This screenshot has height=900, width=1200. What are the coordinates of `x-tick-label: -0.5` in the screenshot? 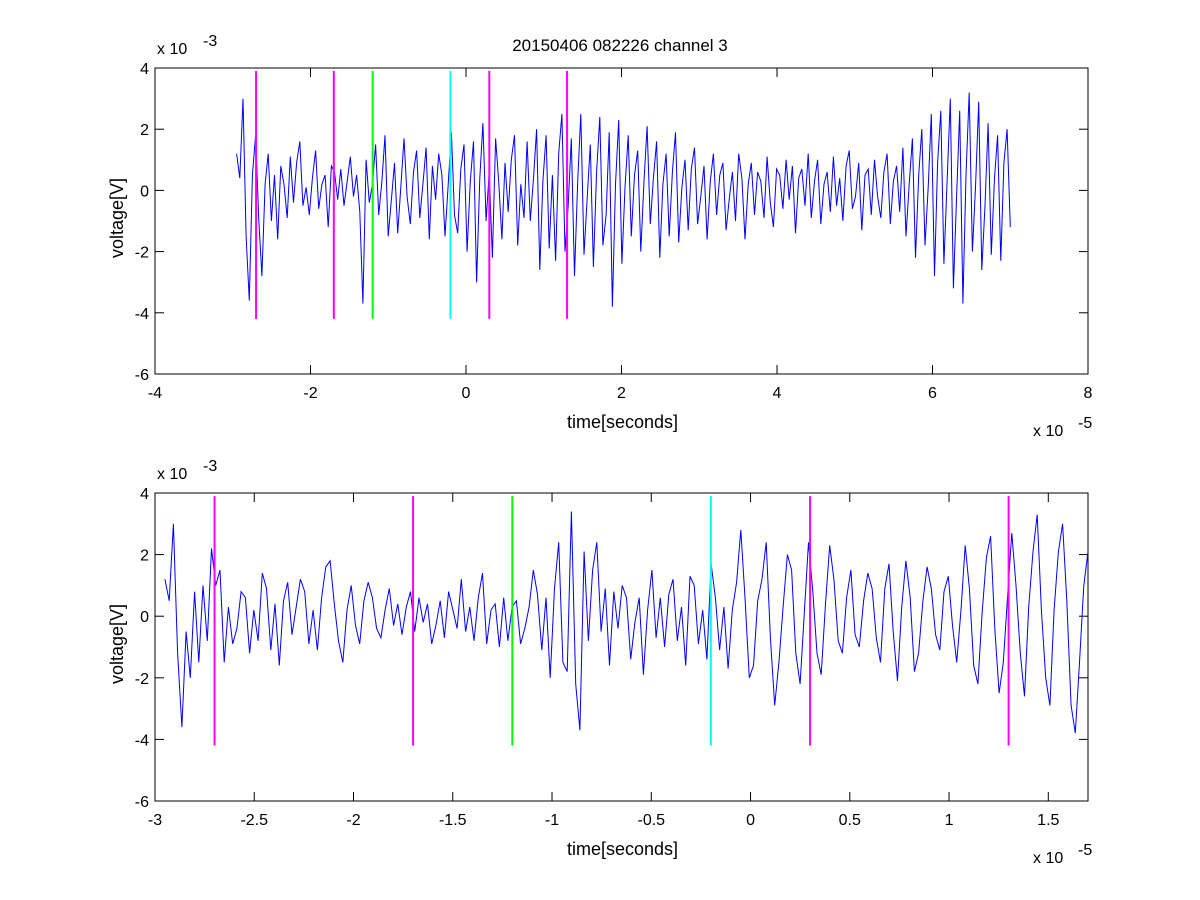 It's located at (651, 820).